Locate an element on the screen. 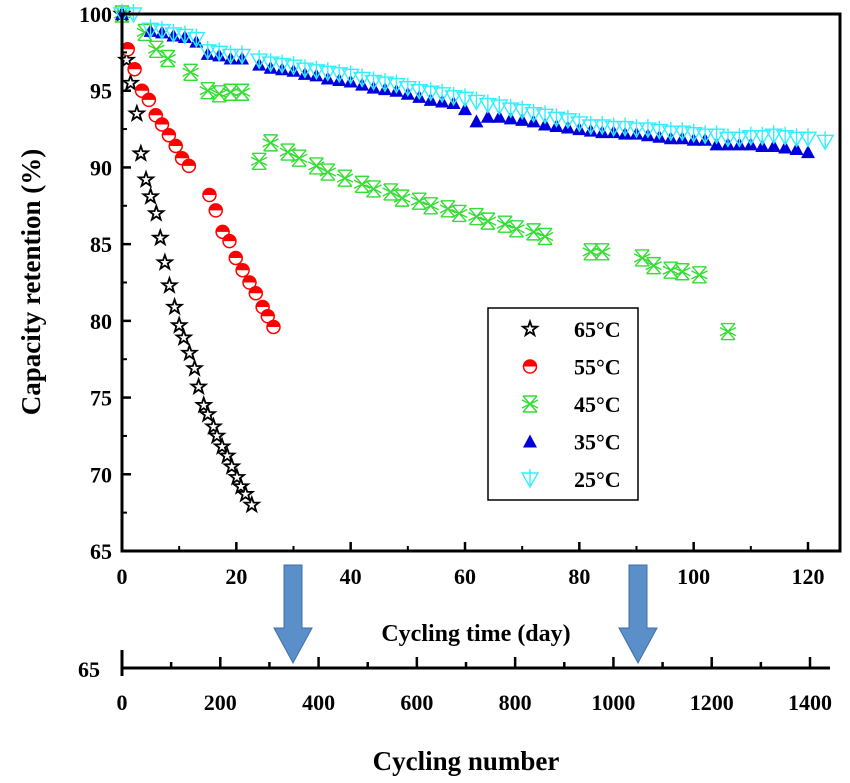  y-tick-label: 95 is located at coordinates (101, 91).